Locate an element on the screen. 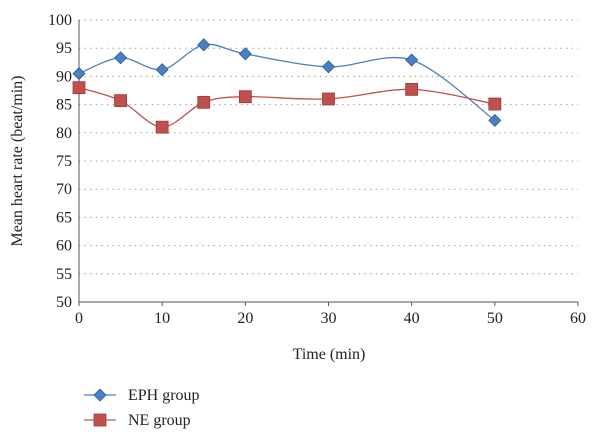 Image resolution: width=595 pixels, height=434 pixels. y-tick-label: 85 is located at coordinates (64, 105).